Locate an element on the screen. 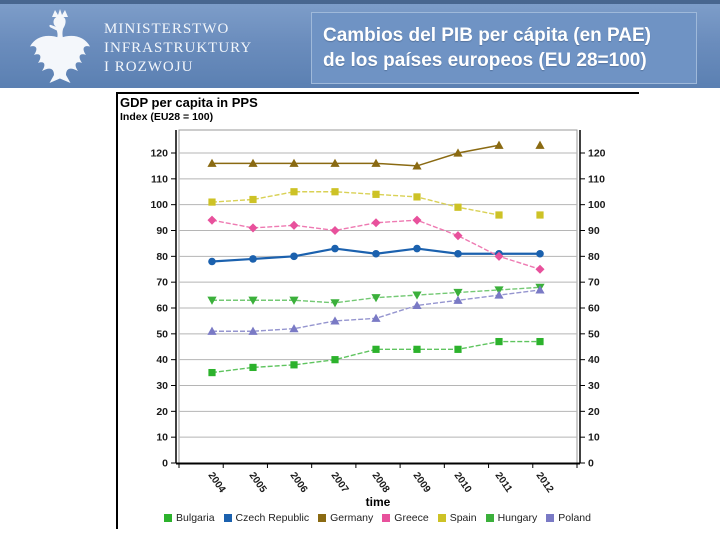 Image resolution: width=720 pixels, height=540 pixels. ministry-line-3: I ROZWOJU is located at coordinates (149, 67).